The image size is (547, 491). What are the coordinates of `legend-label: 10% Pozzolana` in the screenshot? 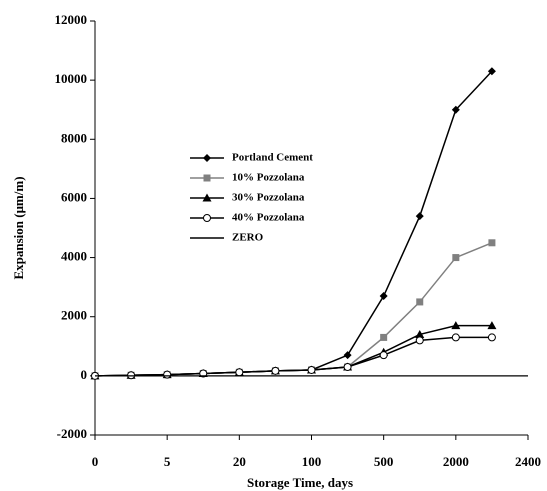 It's located at (268, 178).